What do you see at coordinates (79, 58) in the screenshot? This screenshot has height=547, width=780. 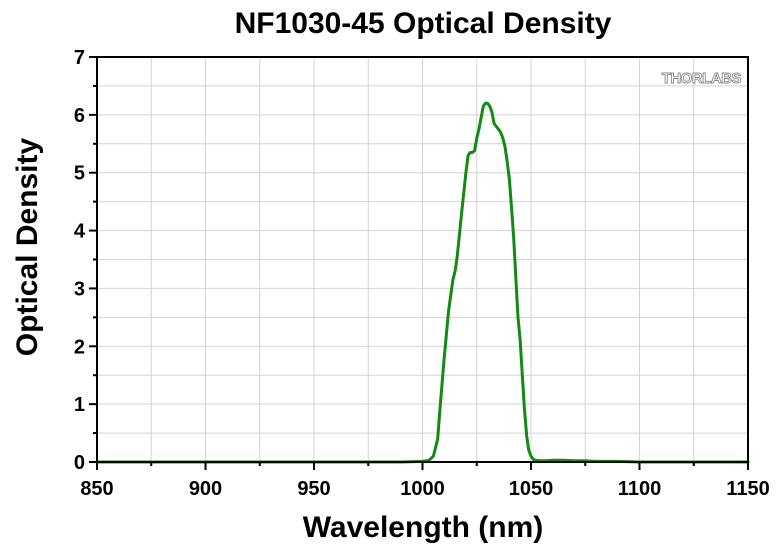 I see `y-tick-label: 7` at bounding box center [79, 58].